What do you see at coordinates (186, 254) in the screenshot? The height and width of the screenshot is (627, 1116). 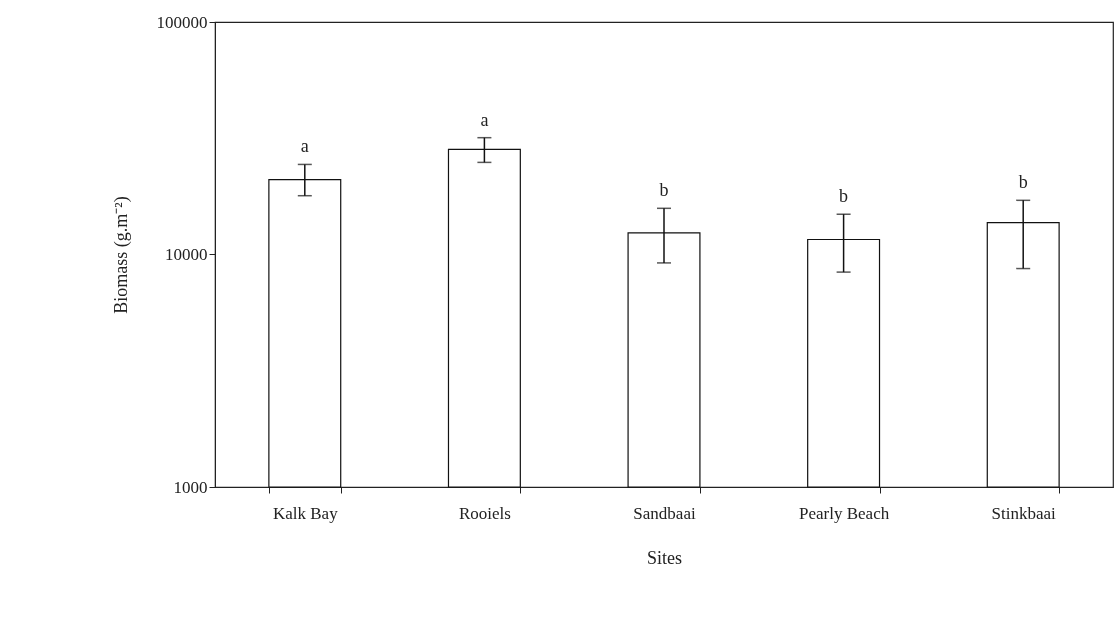 I see `y-tick-label: 10000` at bounding box center [186, 254].